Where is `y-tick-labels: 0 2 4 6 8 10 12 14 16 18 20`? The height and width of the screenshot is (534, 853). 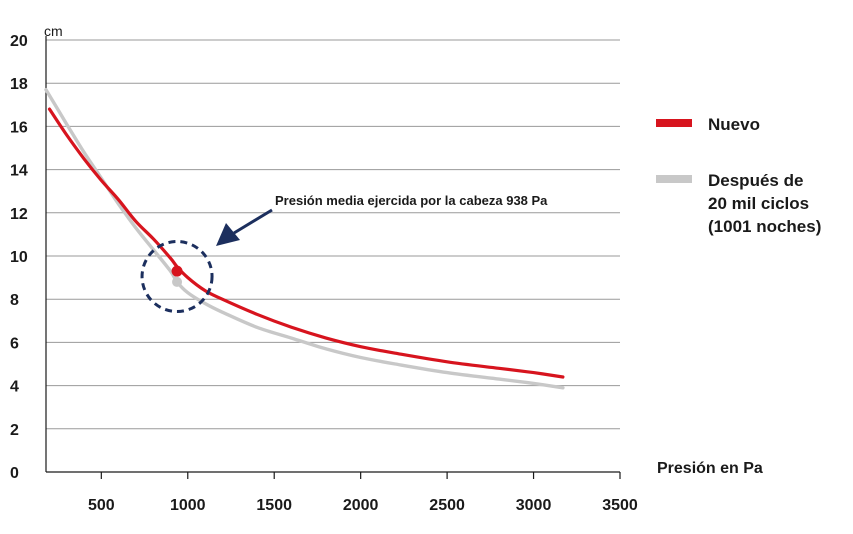 y-tick-labels: 0 2 4 6 8 10 12 14 16 18 20 is located at coordinates (19, 257).